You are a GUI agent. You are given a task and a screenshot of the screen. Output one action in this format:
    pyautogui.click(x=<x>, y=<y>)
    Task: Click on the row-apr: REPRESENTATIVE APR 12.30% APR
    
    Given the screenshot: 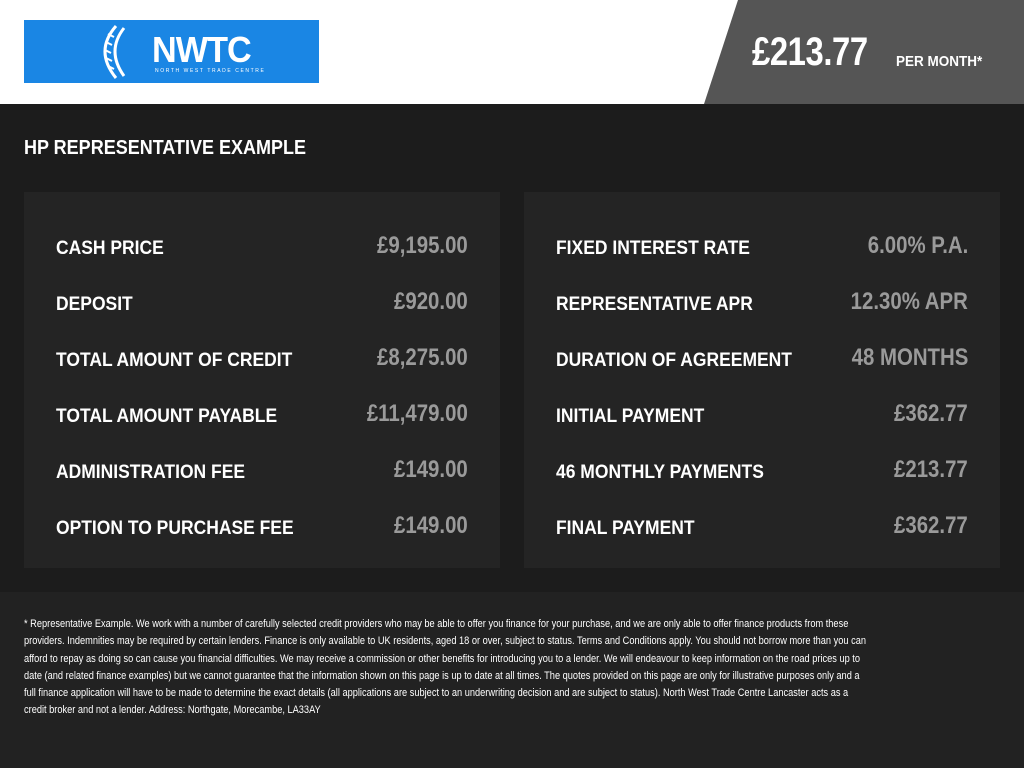 What is the action you would take?
    pyautogui.click(x=762, y=301)
    